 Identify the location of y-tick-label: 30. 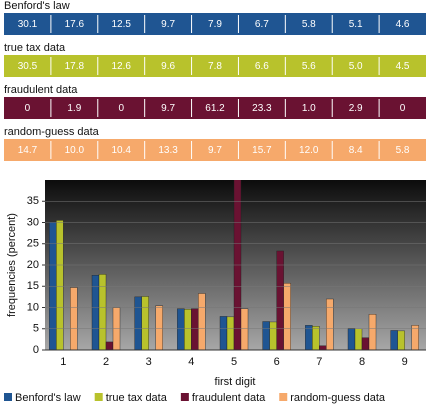
(33, 222).